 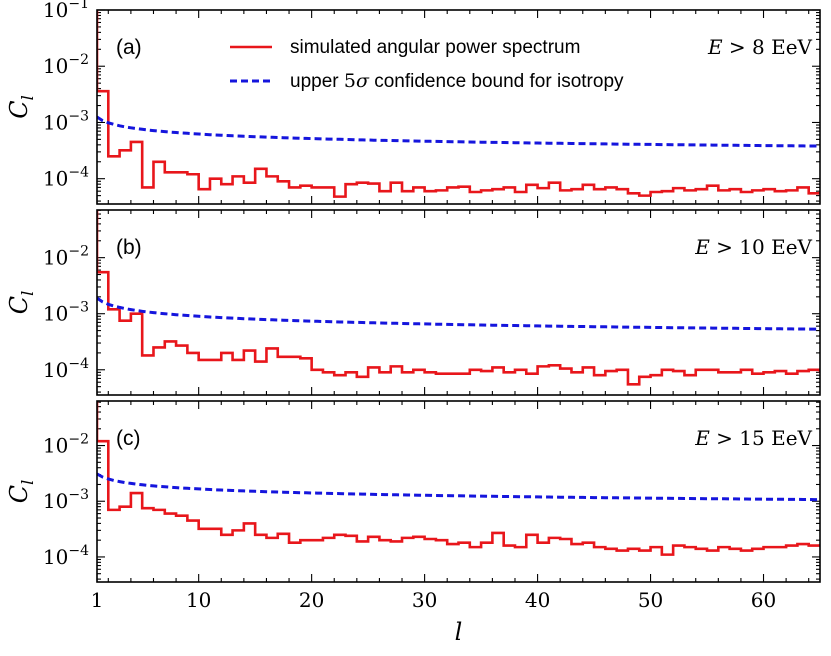 I want to click on energy-threshold-label: E > 8 EeV, so click(x=760, y=47).